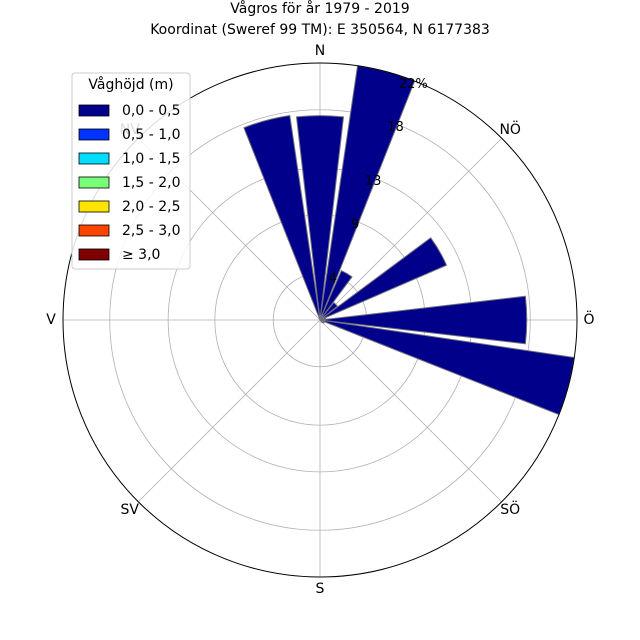 The height and width of the screenshot is (640, 640). What do you see at coordinates (320, 589) in the screenshot?
I see `direction-label: S` at bounding box center [320, 589].